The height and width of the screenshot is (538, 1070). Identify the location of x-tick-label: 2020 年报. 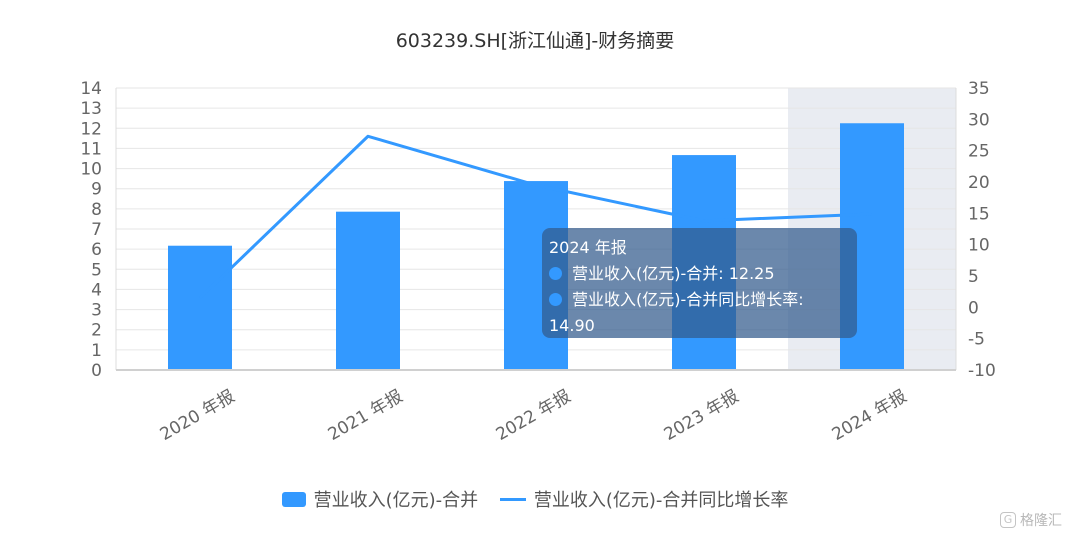
(198, 415).